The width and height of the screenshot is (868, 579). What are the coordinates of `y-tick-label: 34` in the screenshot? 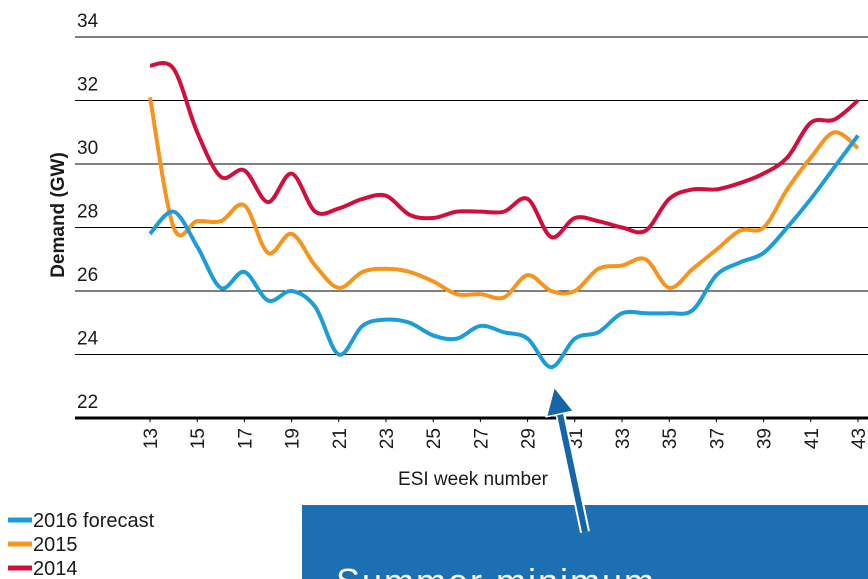 It's located at (88, 21).